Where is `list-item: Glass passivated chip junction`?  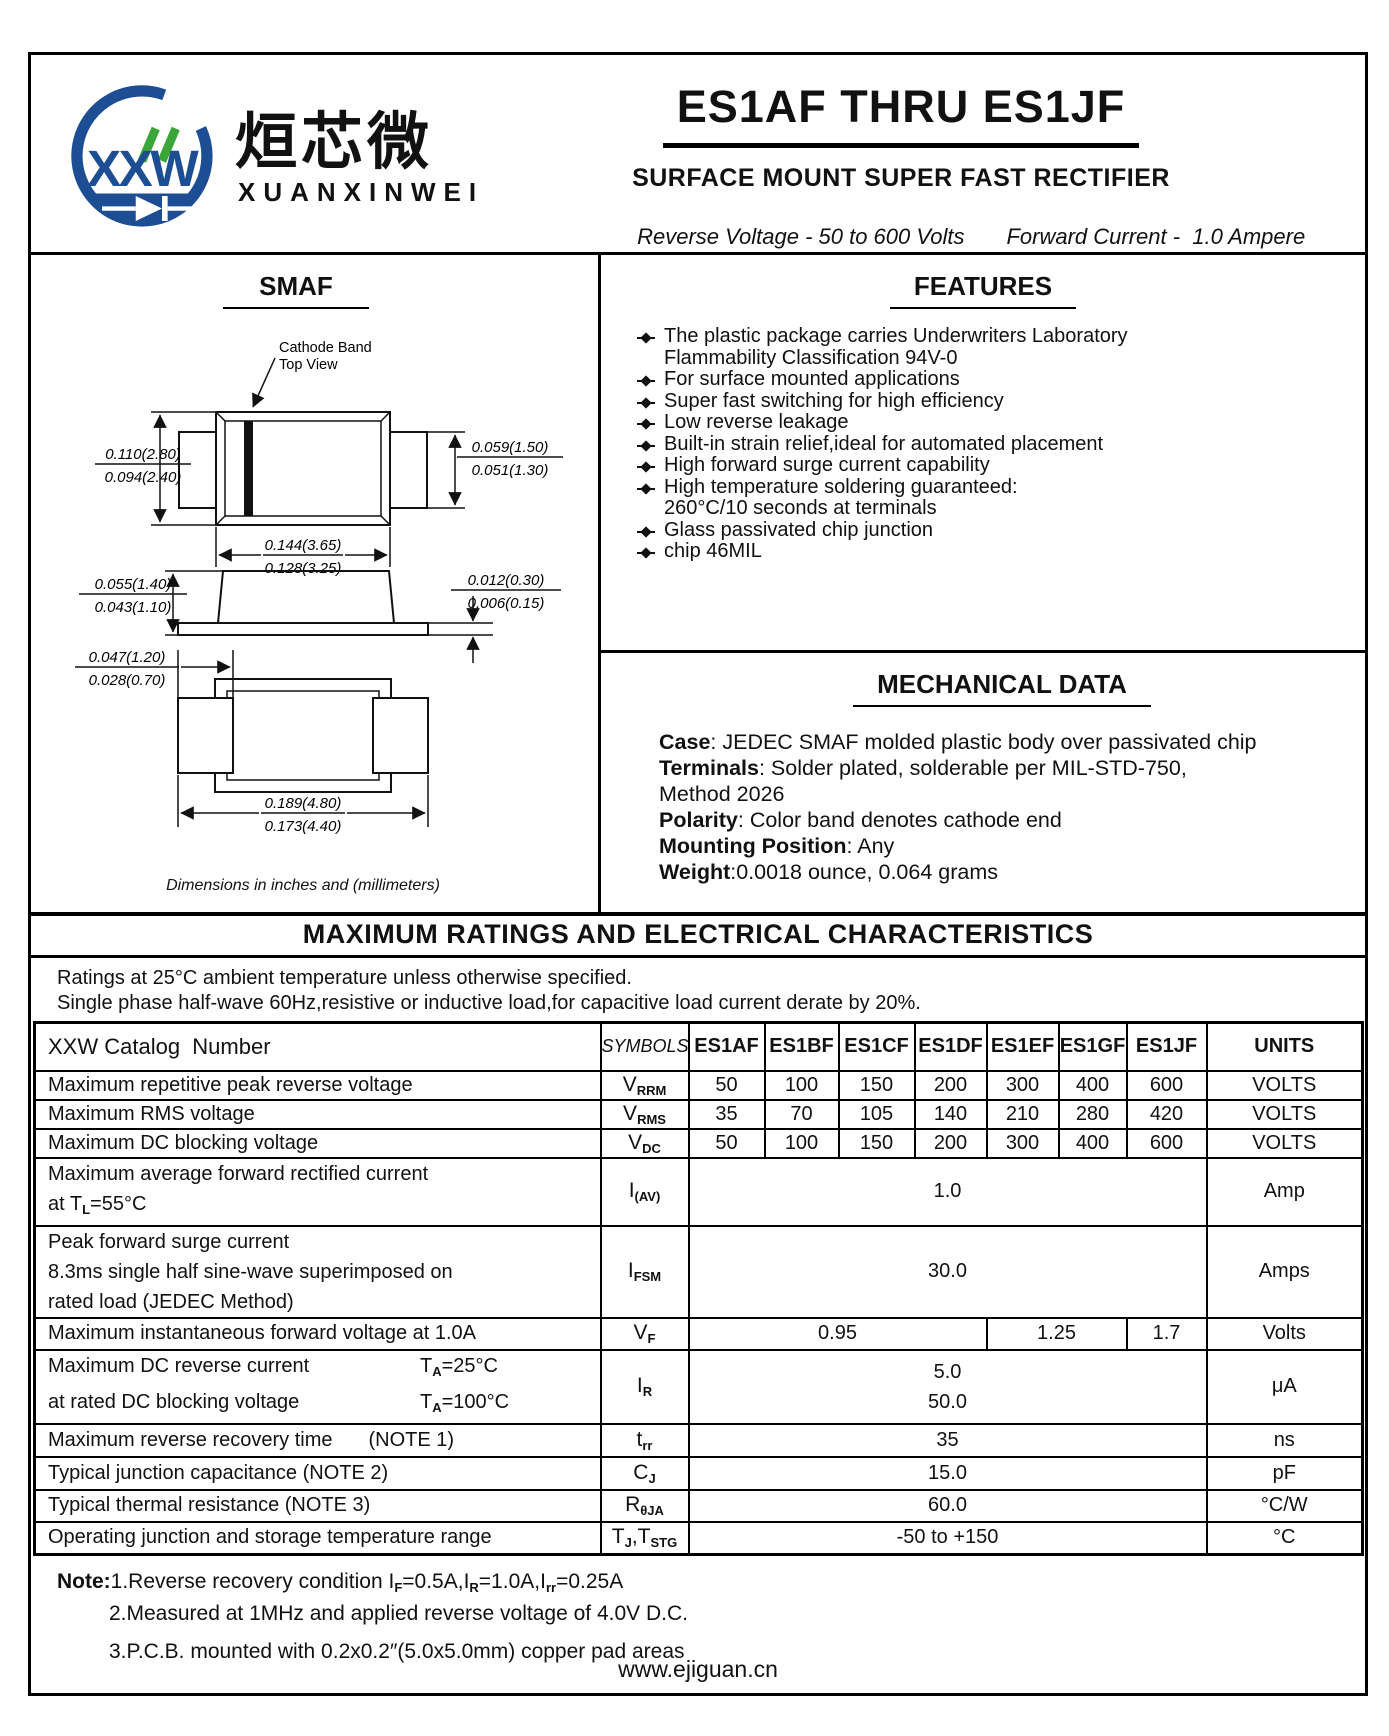 list-item: Glass passivated chip junction is located at coordinates (1001, 530).